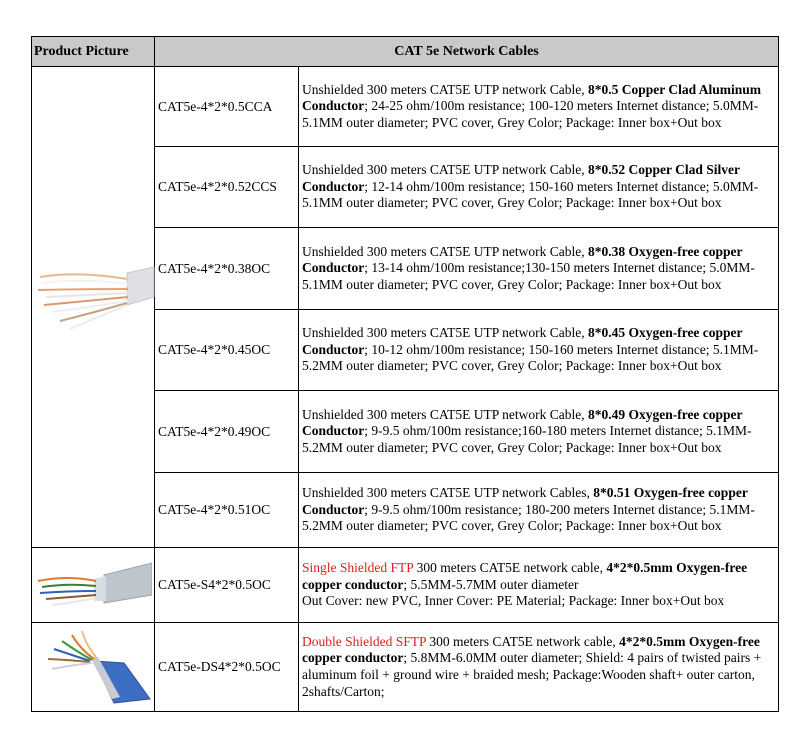 Image resolution: width=800 pixels, height=756 pixels. What do you see at coordinates (226, 431) in the screenshot?
I see `model-cell: CAT5e-4*2*0.49OC` at bounding box center [226, 431].